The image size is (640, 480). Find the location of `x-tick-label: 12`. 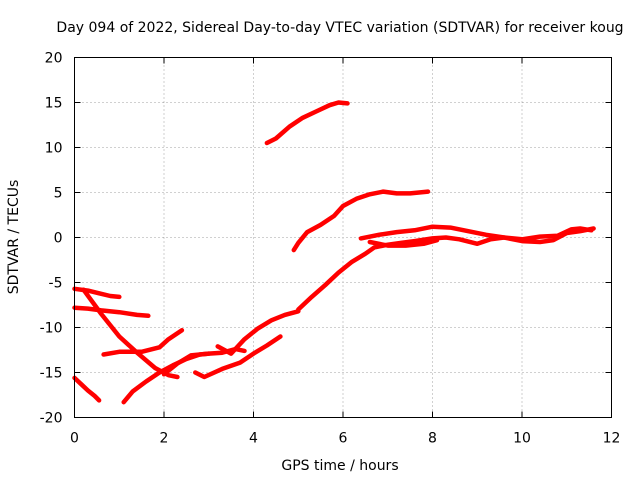

x-tick-label: 12 is located at coordinates (612, 439).